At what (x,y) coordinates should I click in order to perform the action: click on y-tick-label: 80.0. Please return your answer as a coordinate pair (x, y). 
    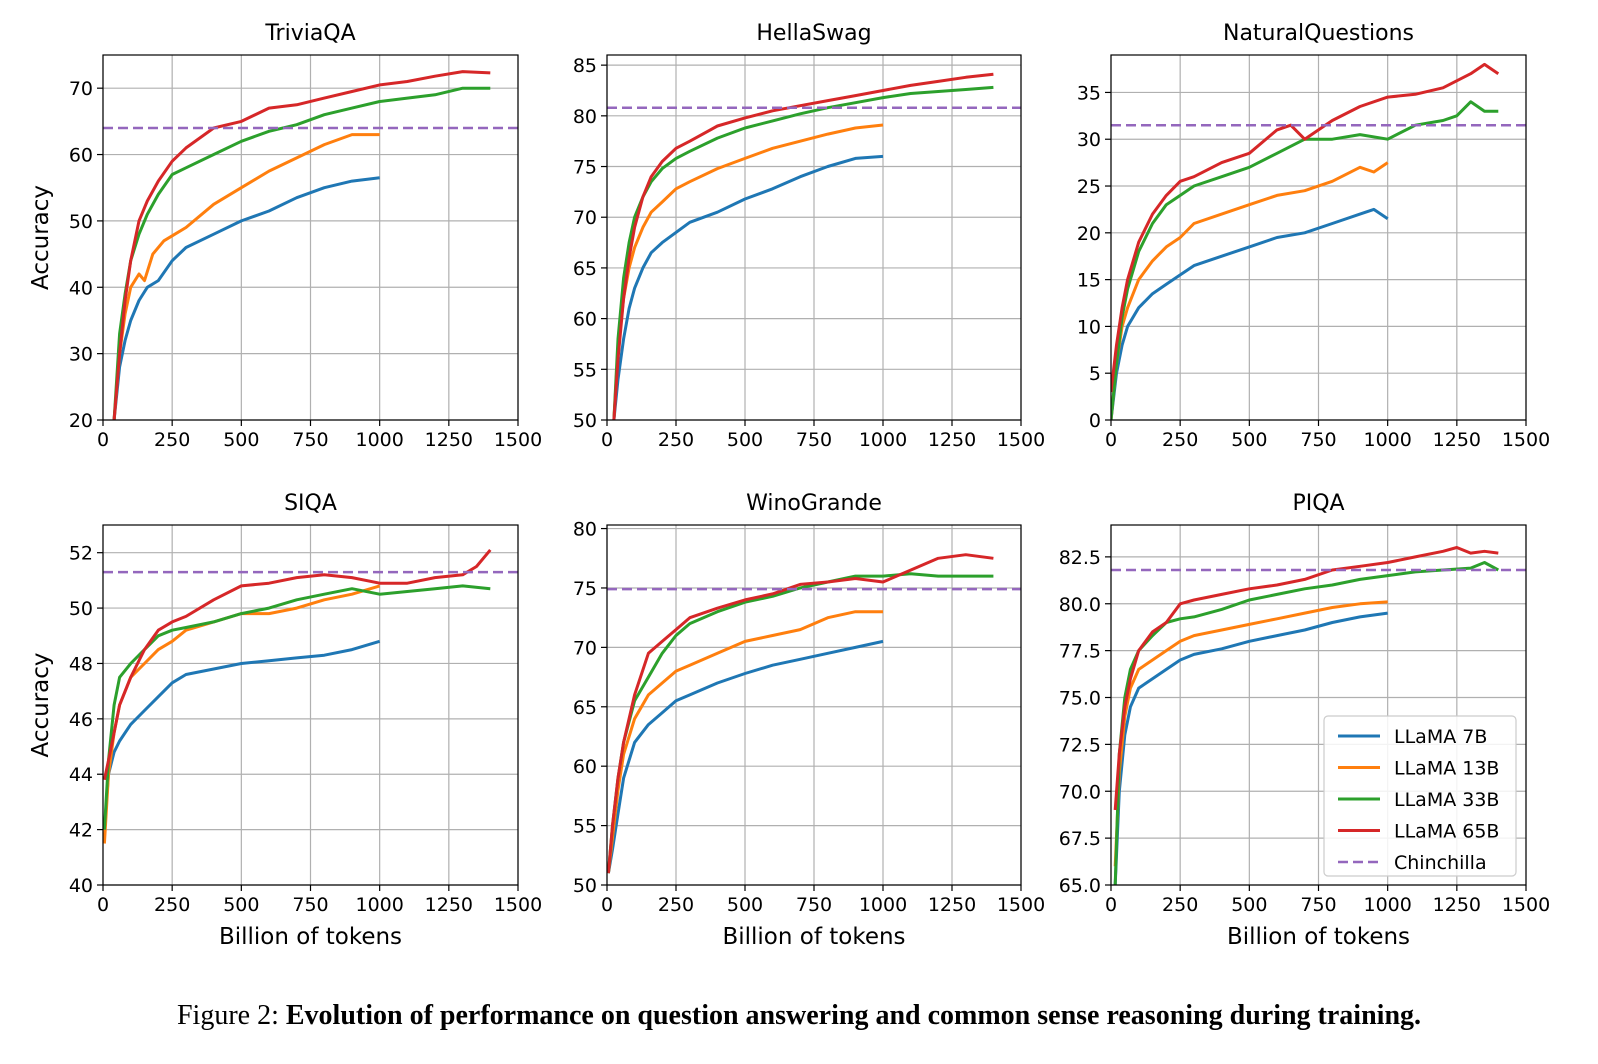
    Looking at the image, I should click on (1080, 605).